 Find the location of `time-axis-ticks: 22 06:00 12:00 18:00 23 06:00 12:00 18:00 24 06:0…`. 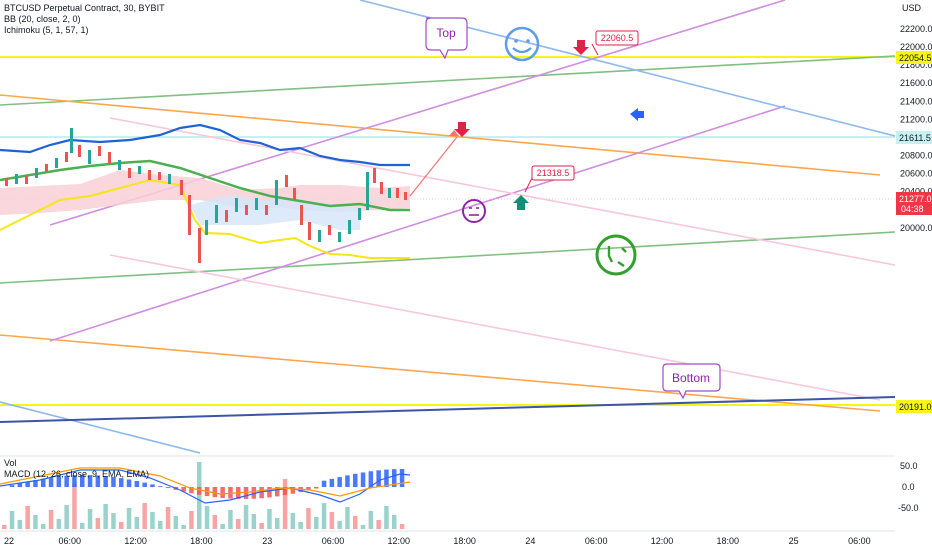

time-axis-ticks: 22 06:00 12:00 18:00 23 06:00 12:00 18:00 24 06:0… is located at coordinates (437, 541).